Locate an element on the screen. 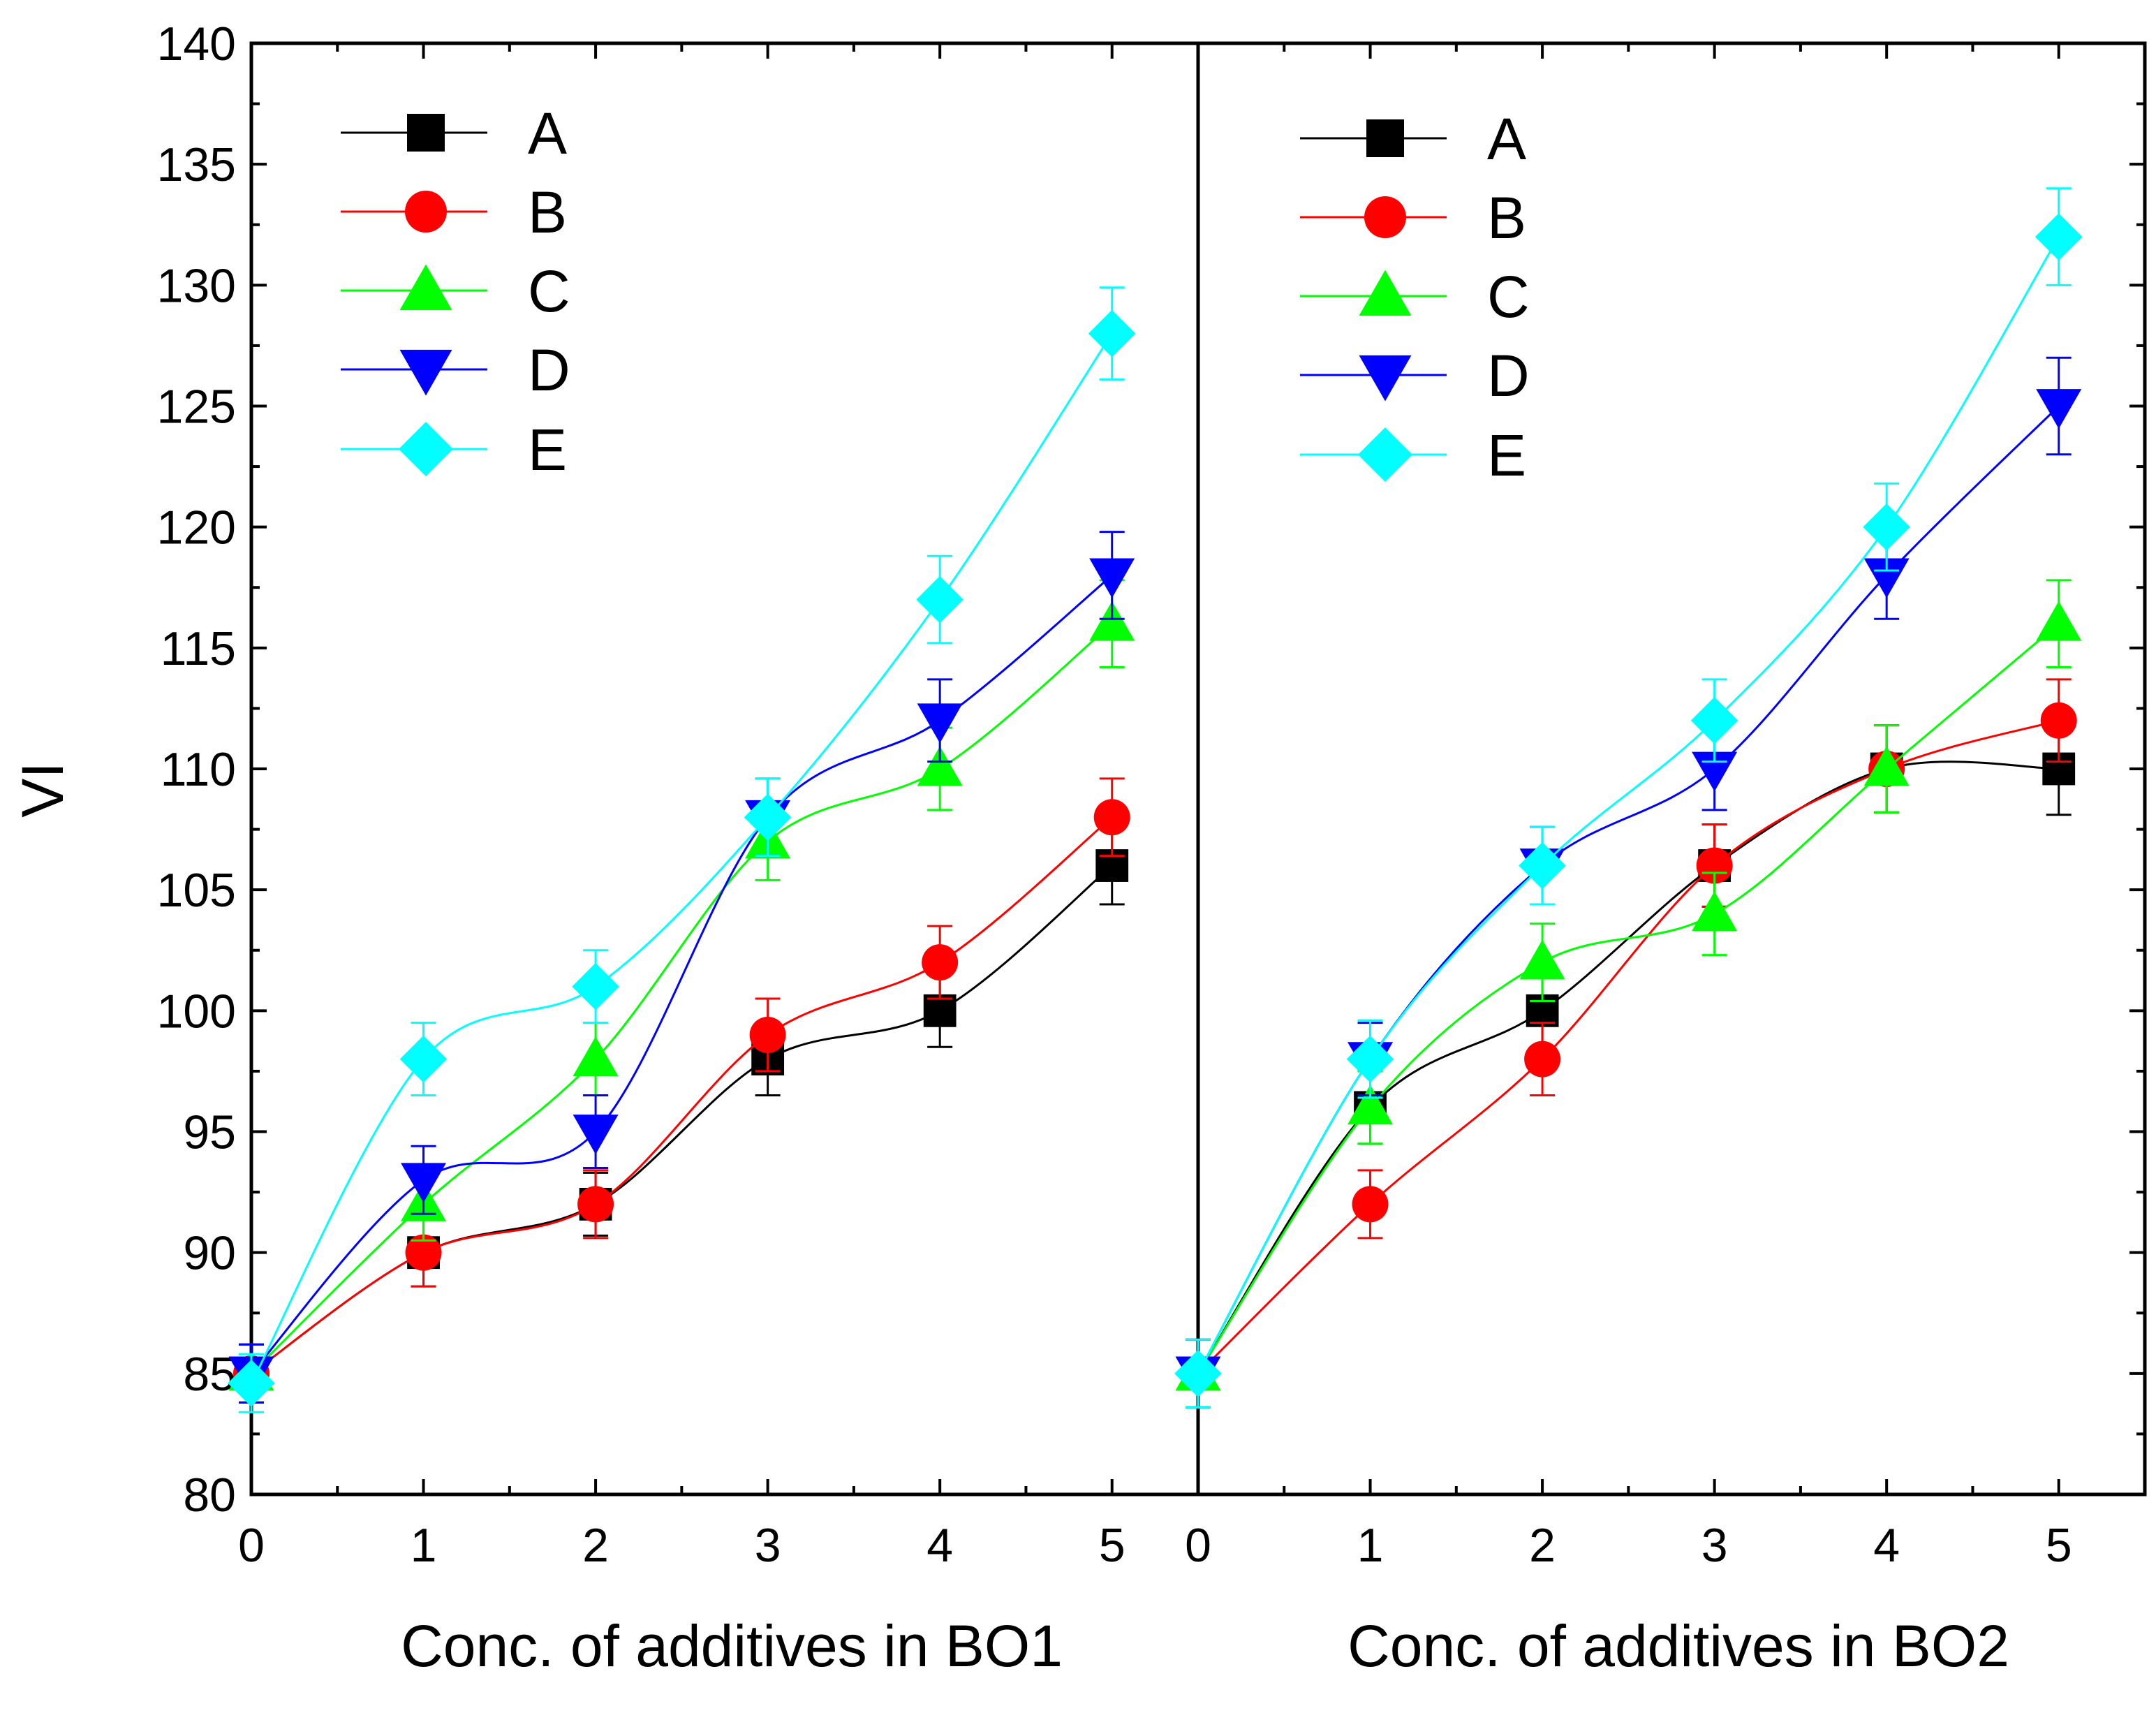  y-tick-label: 115 is located at coordinates (198, 648).